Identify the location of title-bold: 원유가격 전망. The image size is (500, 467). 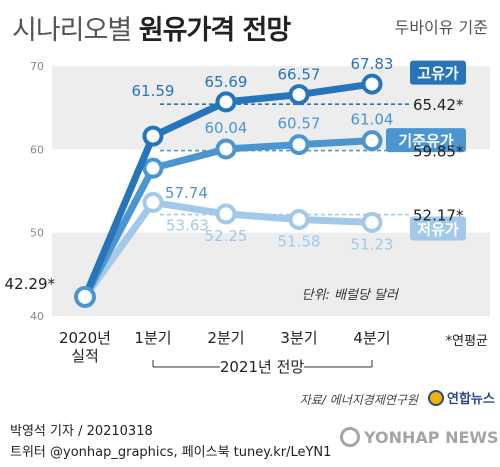
(214, 30).